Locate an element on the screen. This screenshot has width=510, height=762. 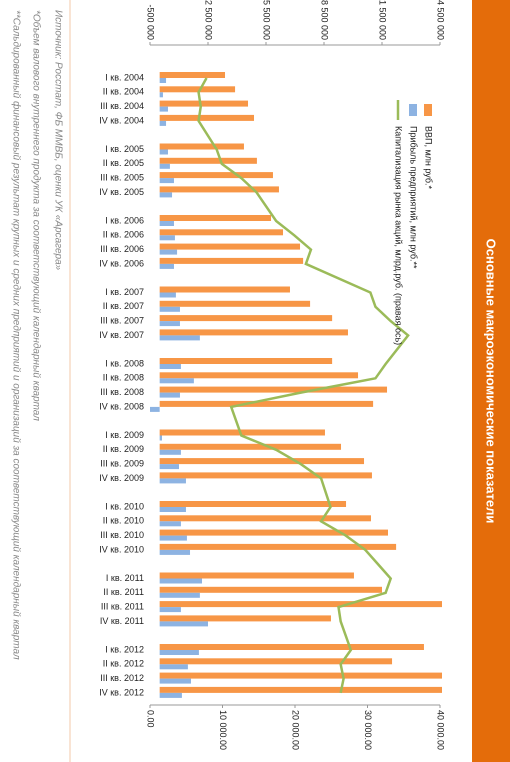
x-tick-label: IV кв. 2004 is located at coordinates (121, 120).